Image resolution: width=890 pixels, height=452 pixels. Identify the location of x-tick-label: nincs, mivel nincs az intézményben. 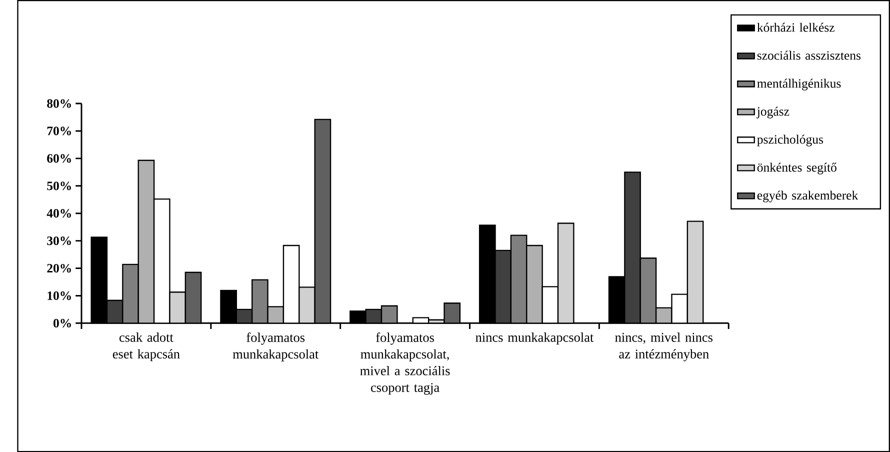
(664, 347).